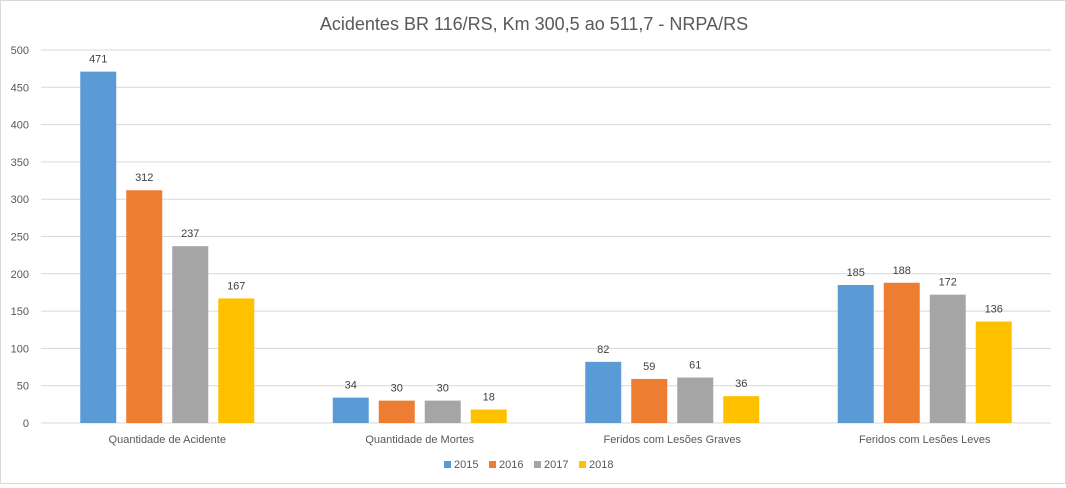 The height and width of the screenshot is (488, 1066). I want to click on legend-swatch-2017, so click(537, 464).